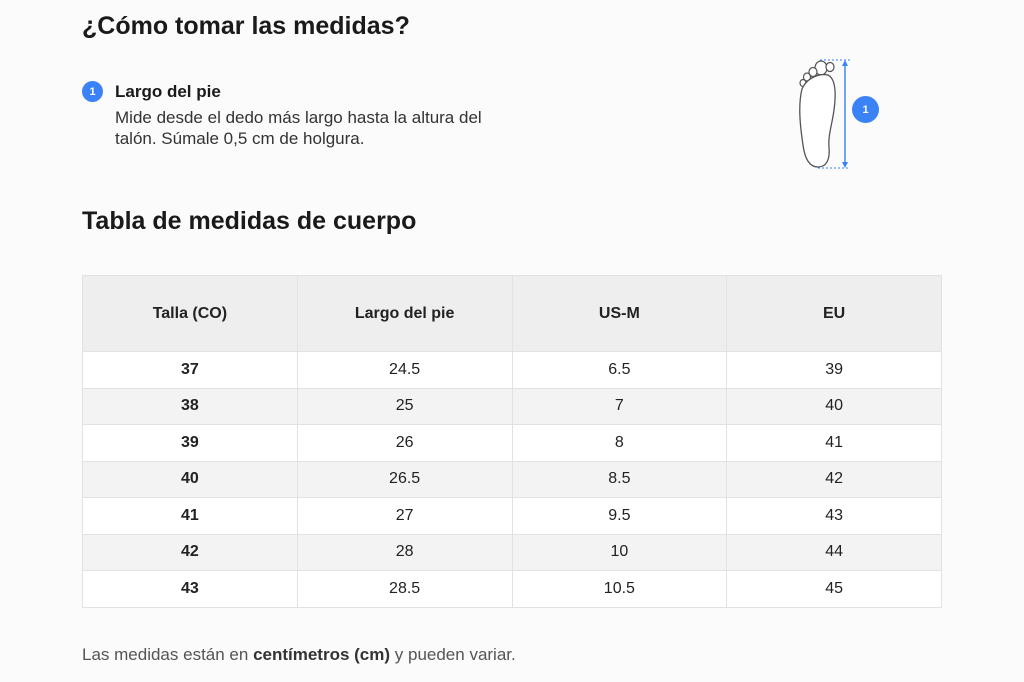  Describe the element at coordinates (834, 313) in the screenshot. I see `header-eu: EU` at that location.